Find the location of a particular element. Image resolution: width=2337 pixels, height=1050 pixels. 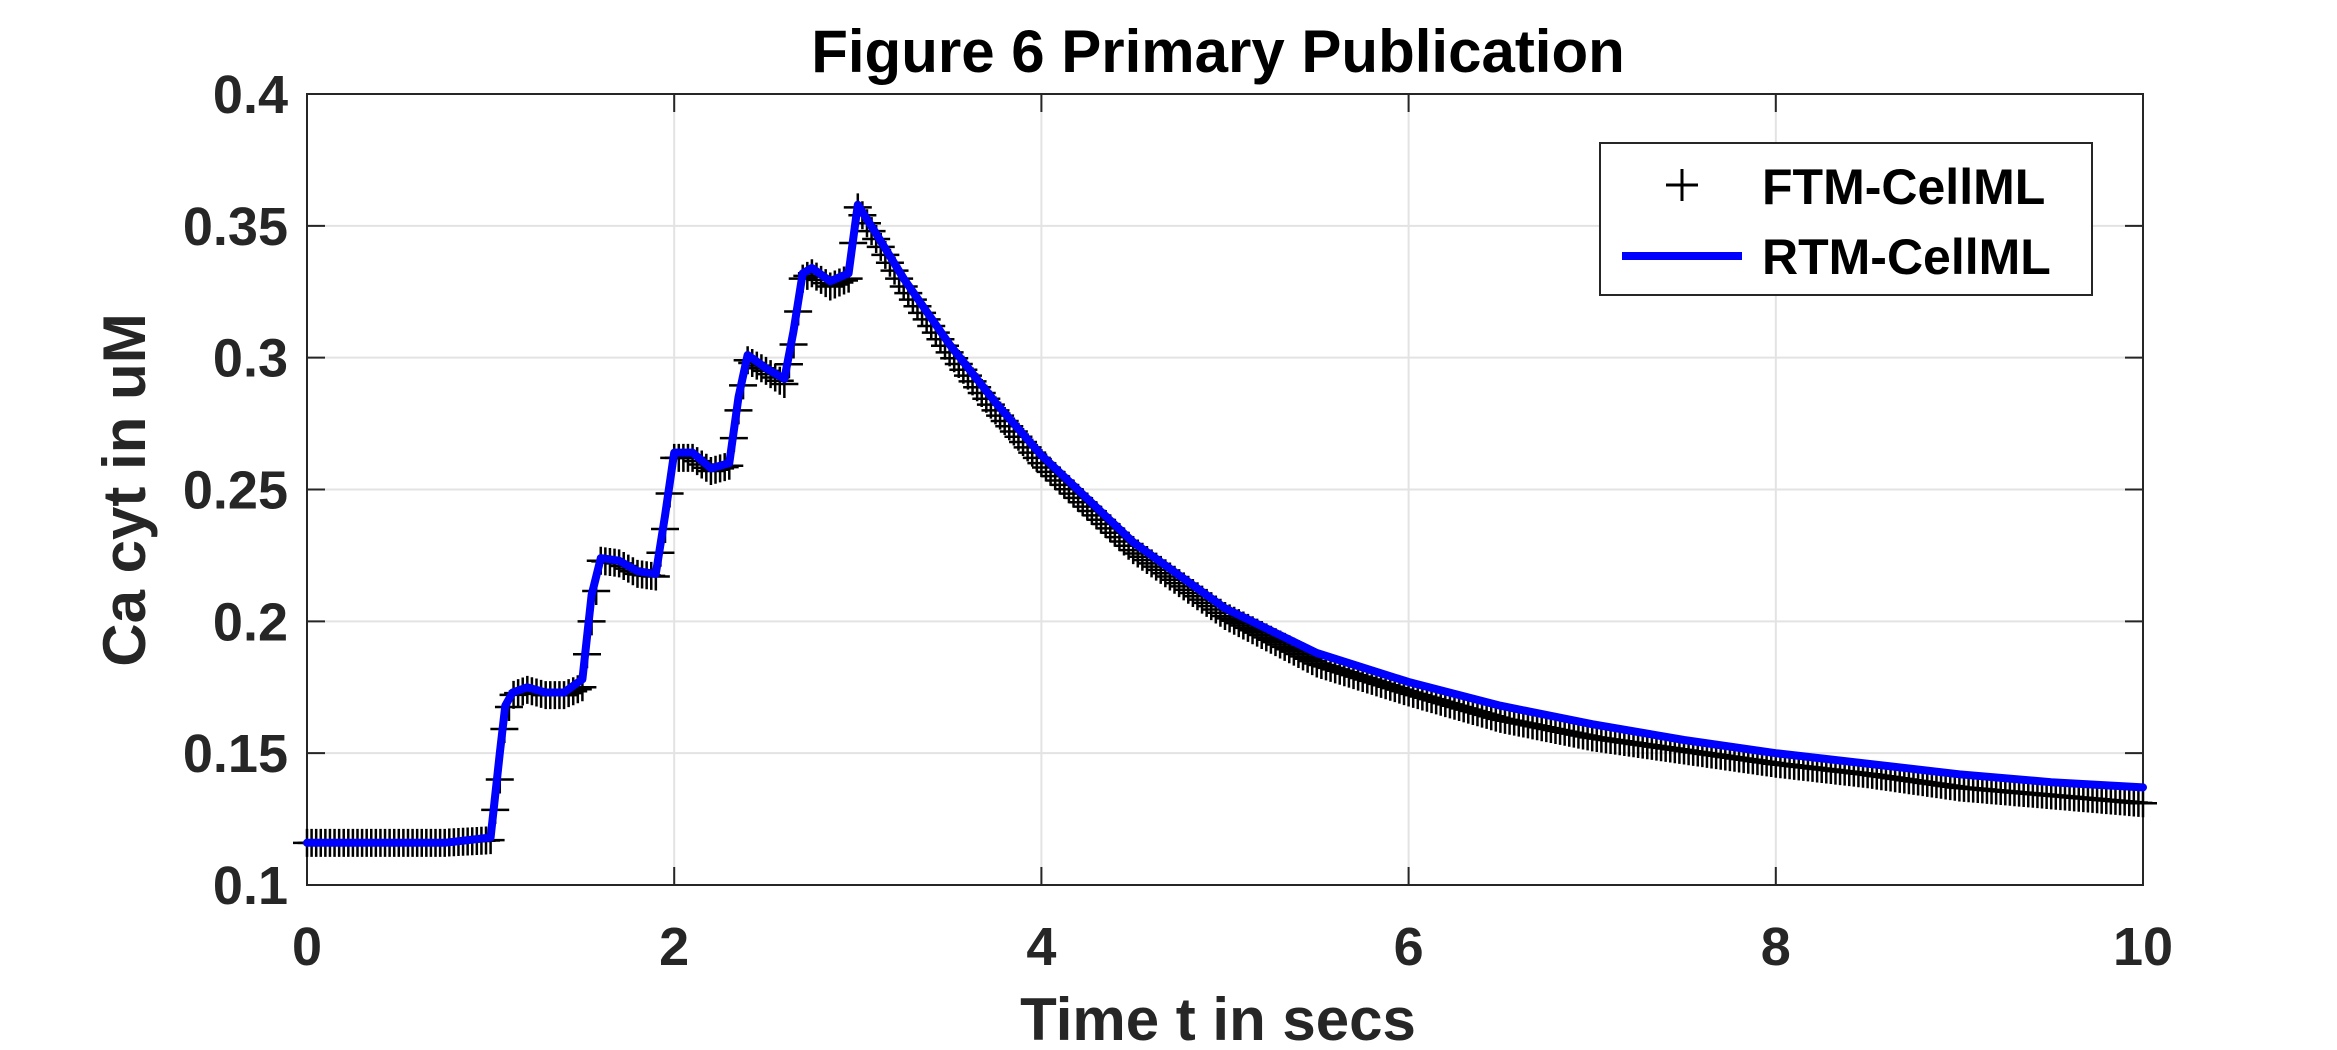

x-tick-label: 0 is located at coordinates (307, 947).